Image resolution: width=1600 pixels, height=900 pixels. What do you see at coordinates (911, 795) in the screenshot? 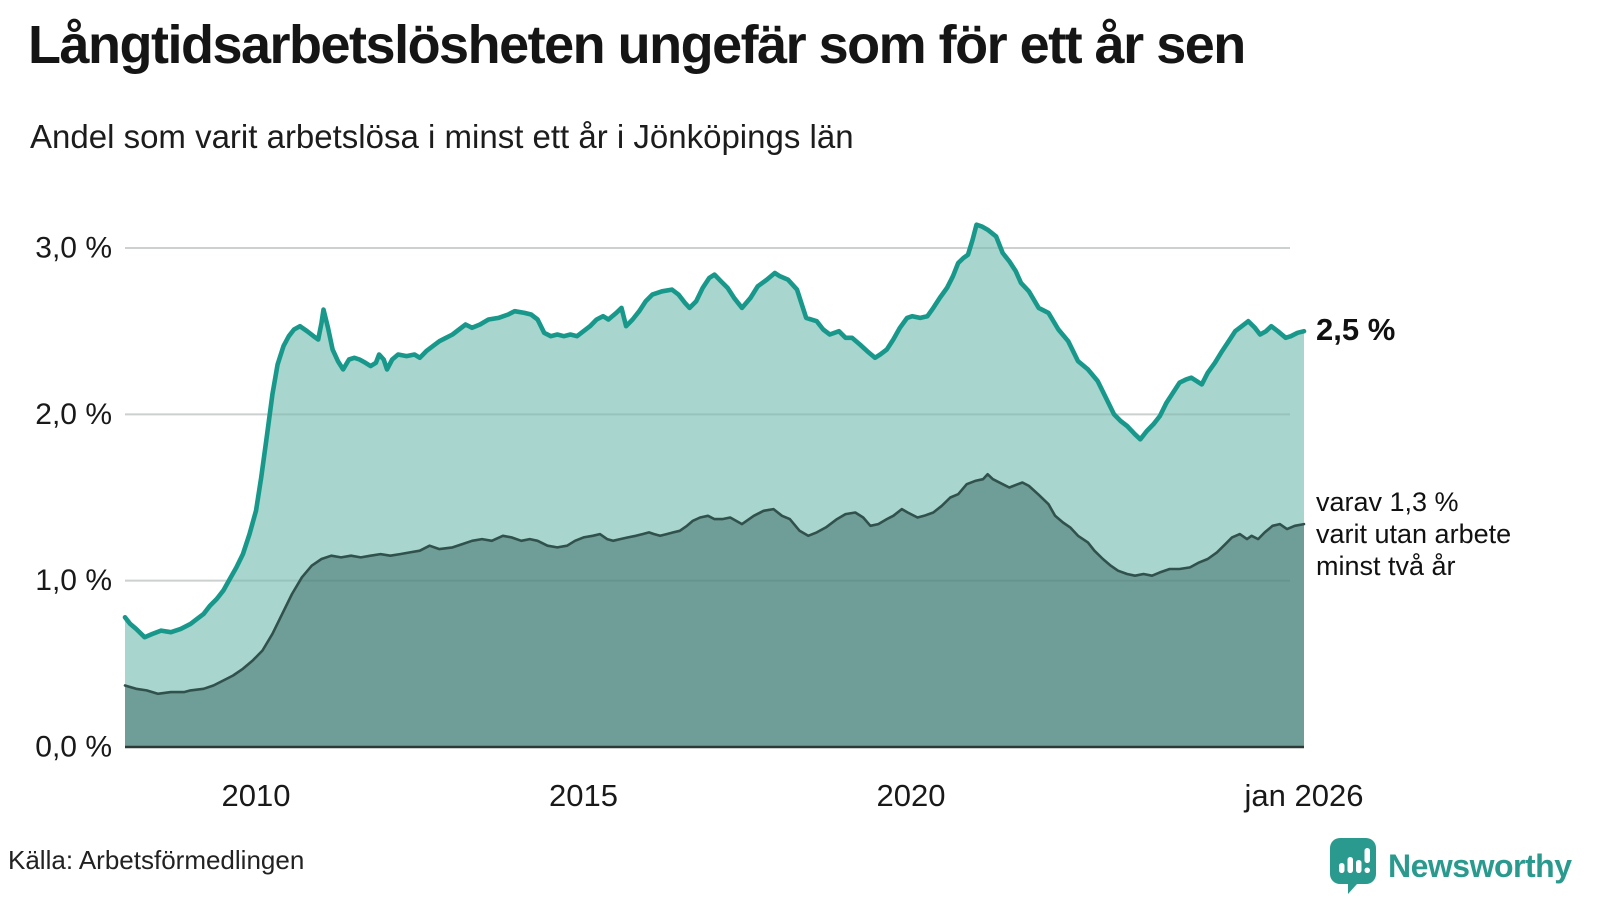
I see `x-axis-label: 2020` at bounding box center [911, 795].